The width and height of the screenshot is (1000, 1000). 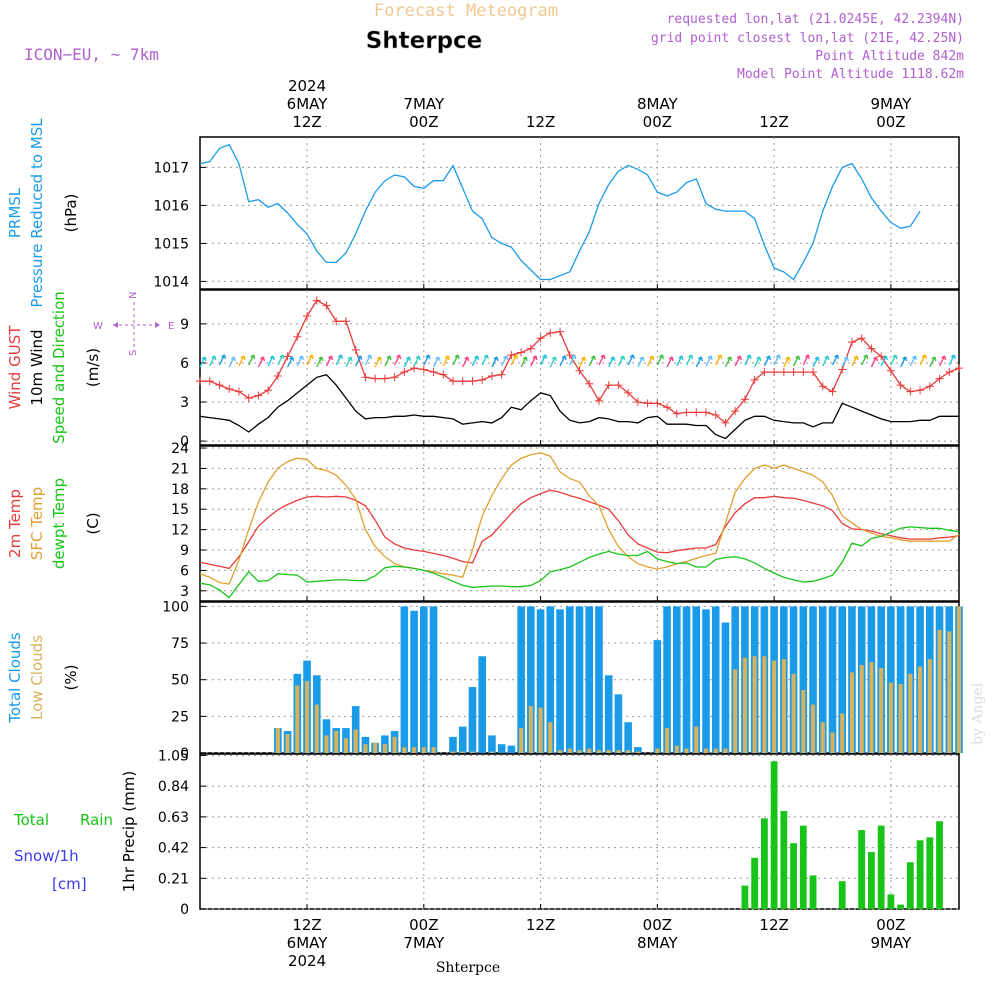 I want to click on location-title: Shterpce, so click(x=424, y=41).